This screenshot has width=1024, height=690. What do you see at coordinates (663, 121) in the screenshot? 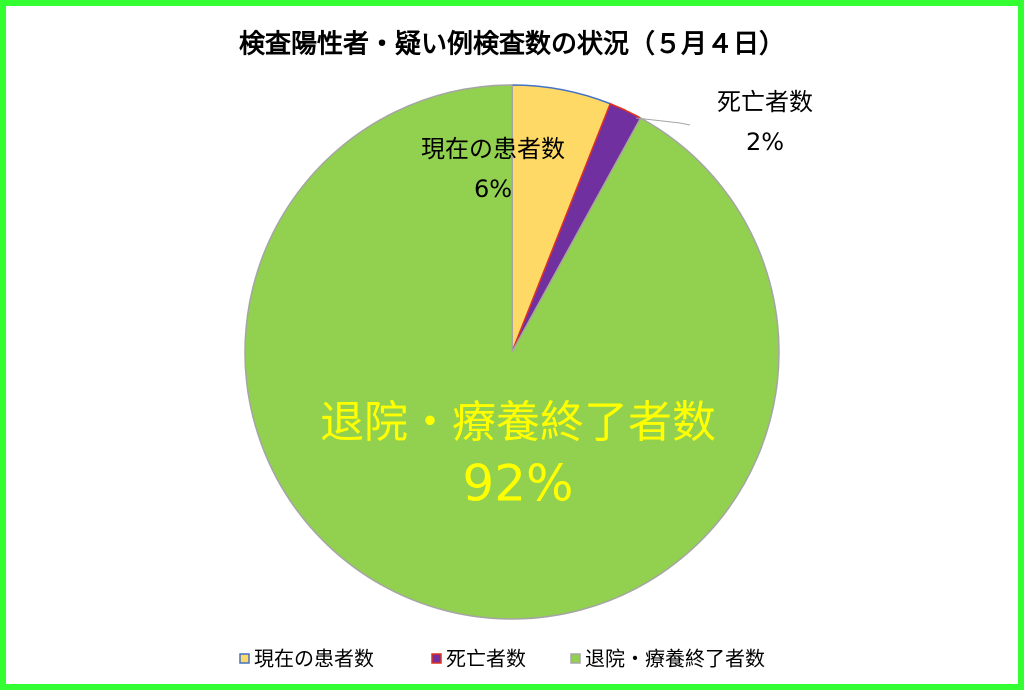
I see `leader-line` at bounding box center [663, 121].